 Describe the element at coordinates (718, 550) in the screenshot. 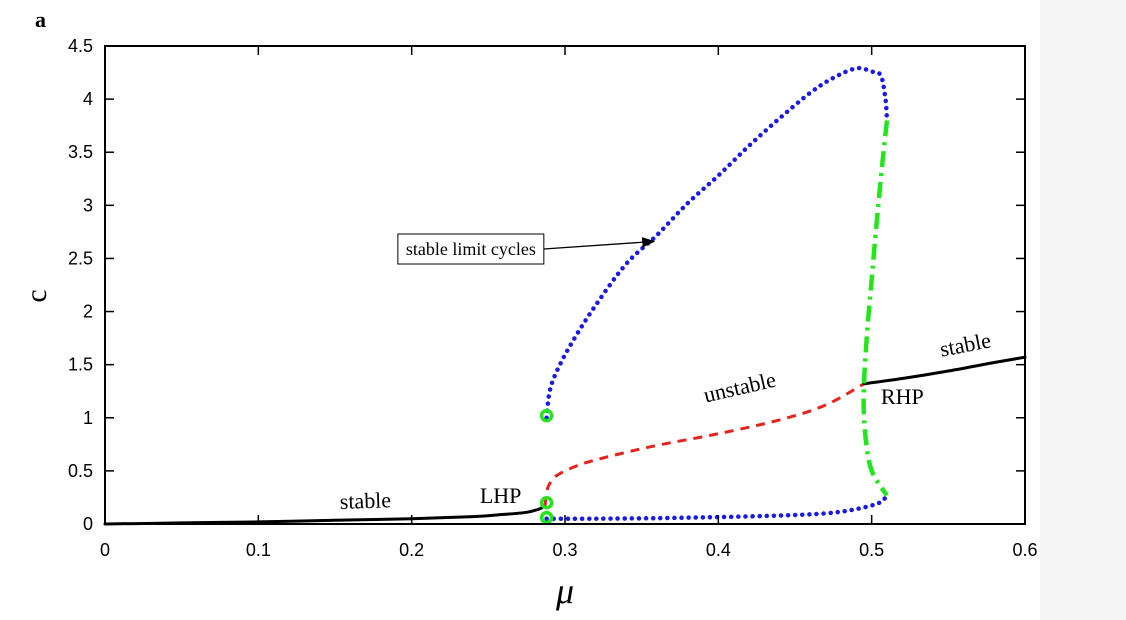

I see `x-tick-label: 0.4` at that location.